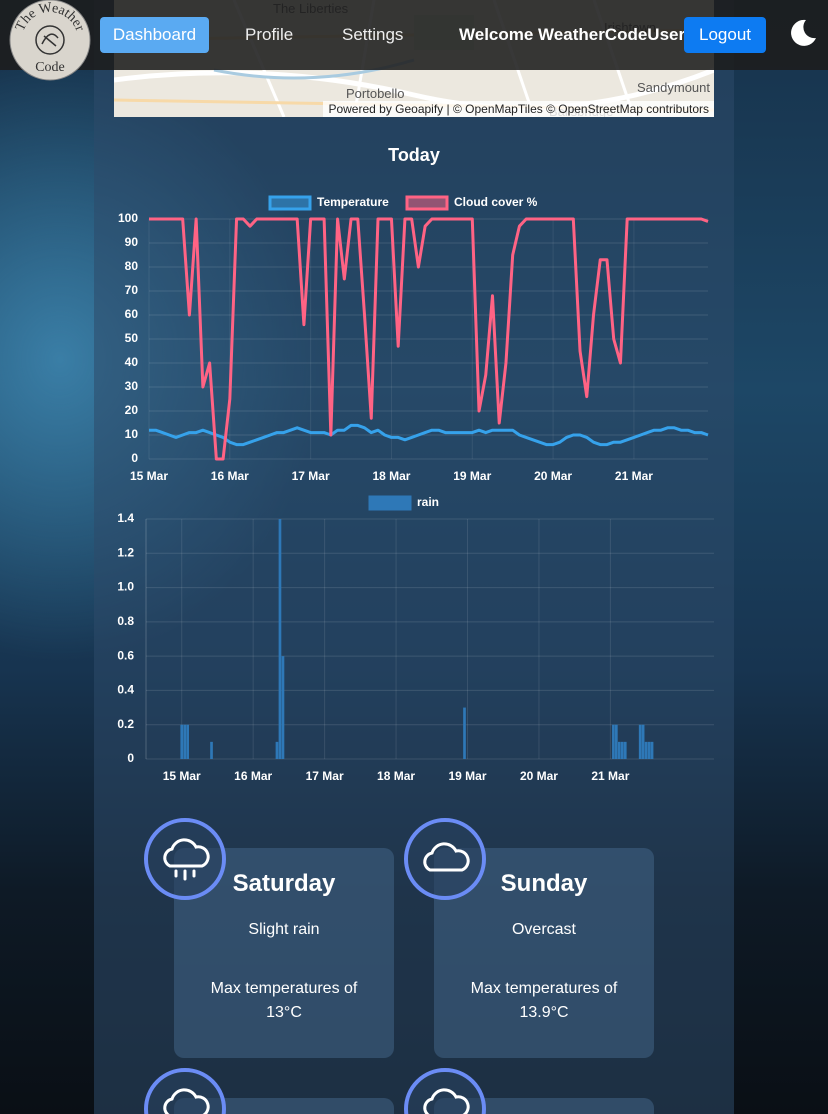 The height and width of the screenshot is (1114, 828). Describe the element at coordinates (154, 35) in the screenshot. I see `nav-link: Dashboard` at that location.